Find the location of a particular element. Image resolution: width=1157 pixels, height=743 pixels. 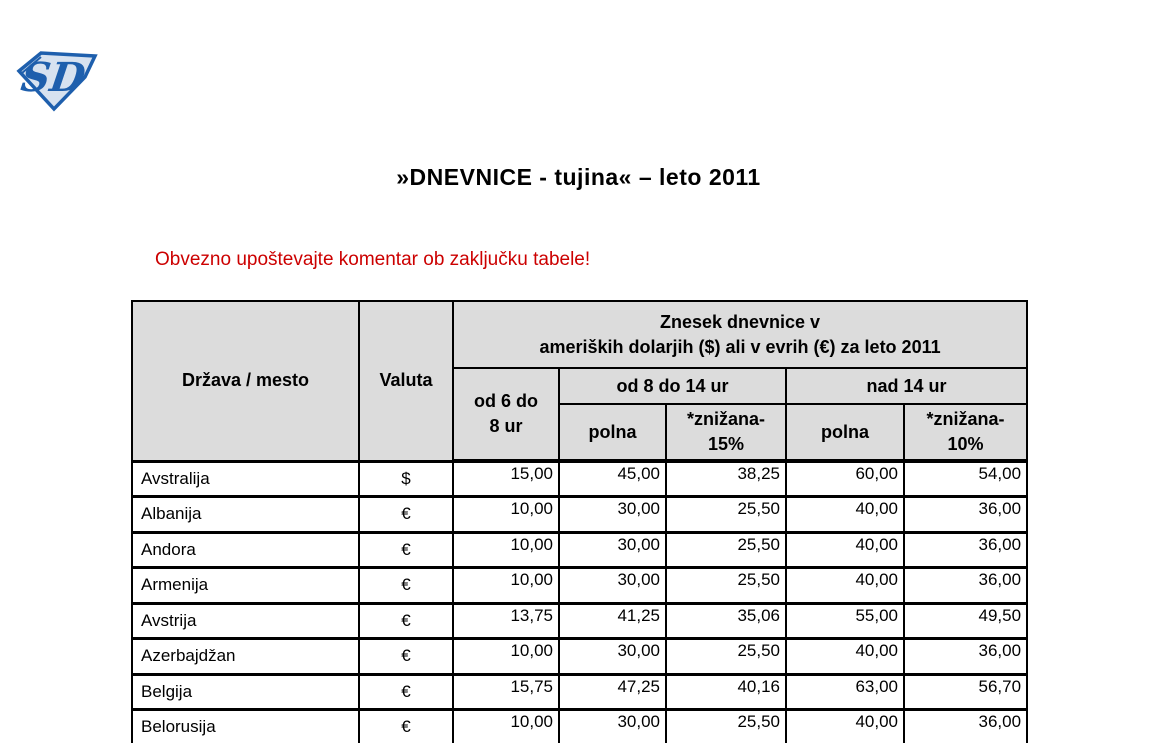

header-over-14h: nad 14 ur is located at coordinates (906, 386).